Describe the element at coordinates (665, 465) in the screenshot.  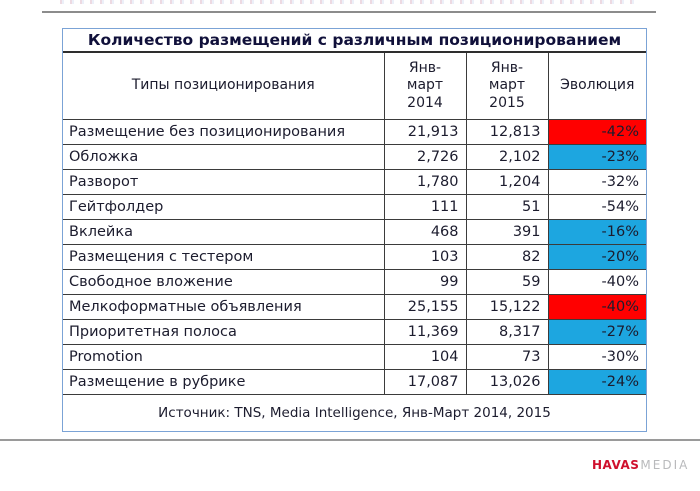
I see `logo-suffix-text: MEDIA` at that location.